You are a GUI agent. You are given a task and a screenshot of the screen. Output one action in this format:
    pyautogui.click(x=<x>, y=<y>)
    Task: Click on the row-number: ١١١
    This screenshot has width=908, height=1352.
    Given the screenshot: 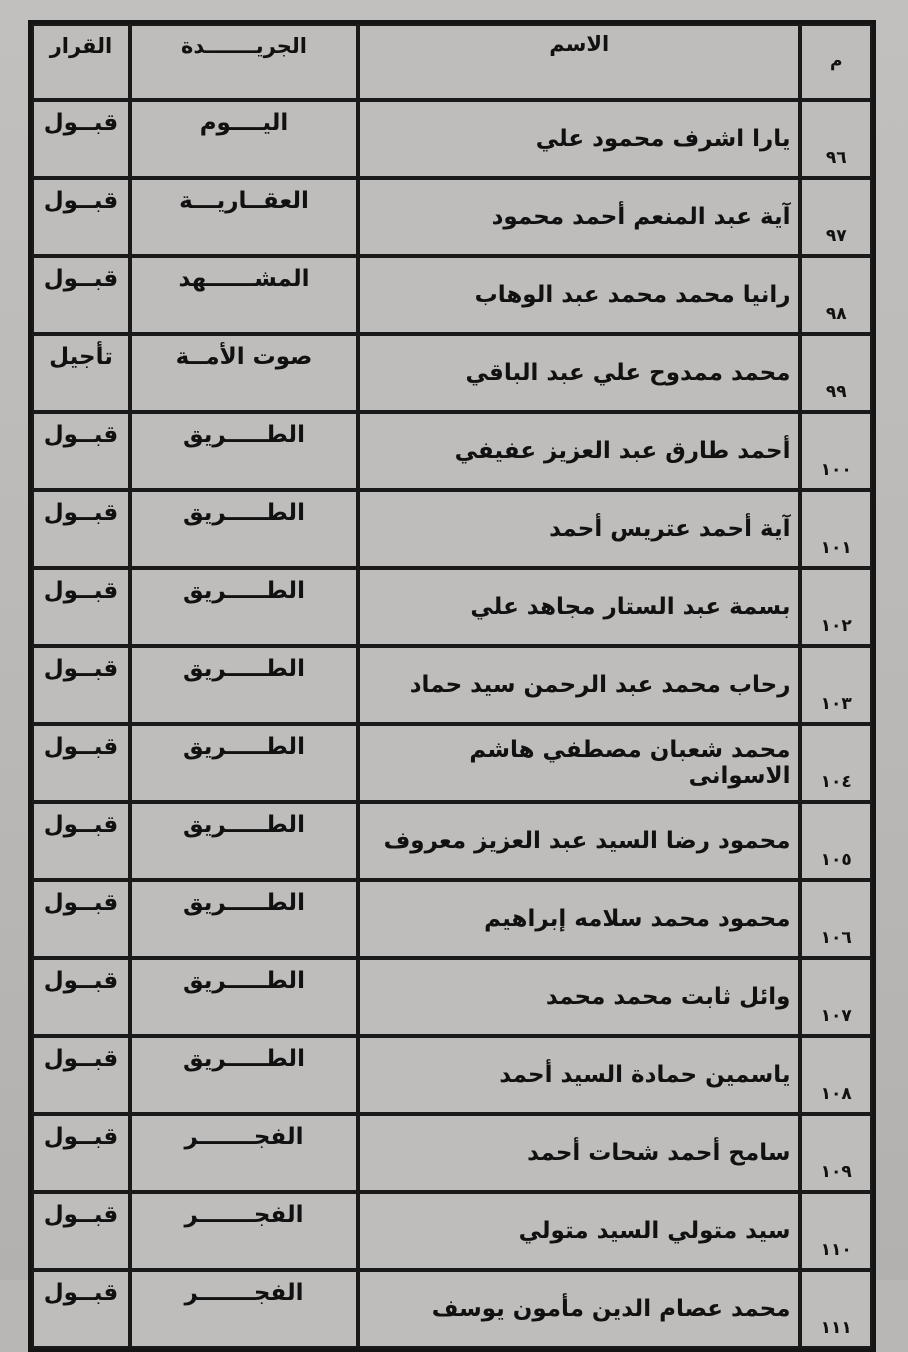 What is the action you would take?
    pyautogui.click(x=836, y=1309)
    